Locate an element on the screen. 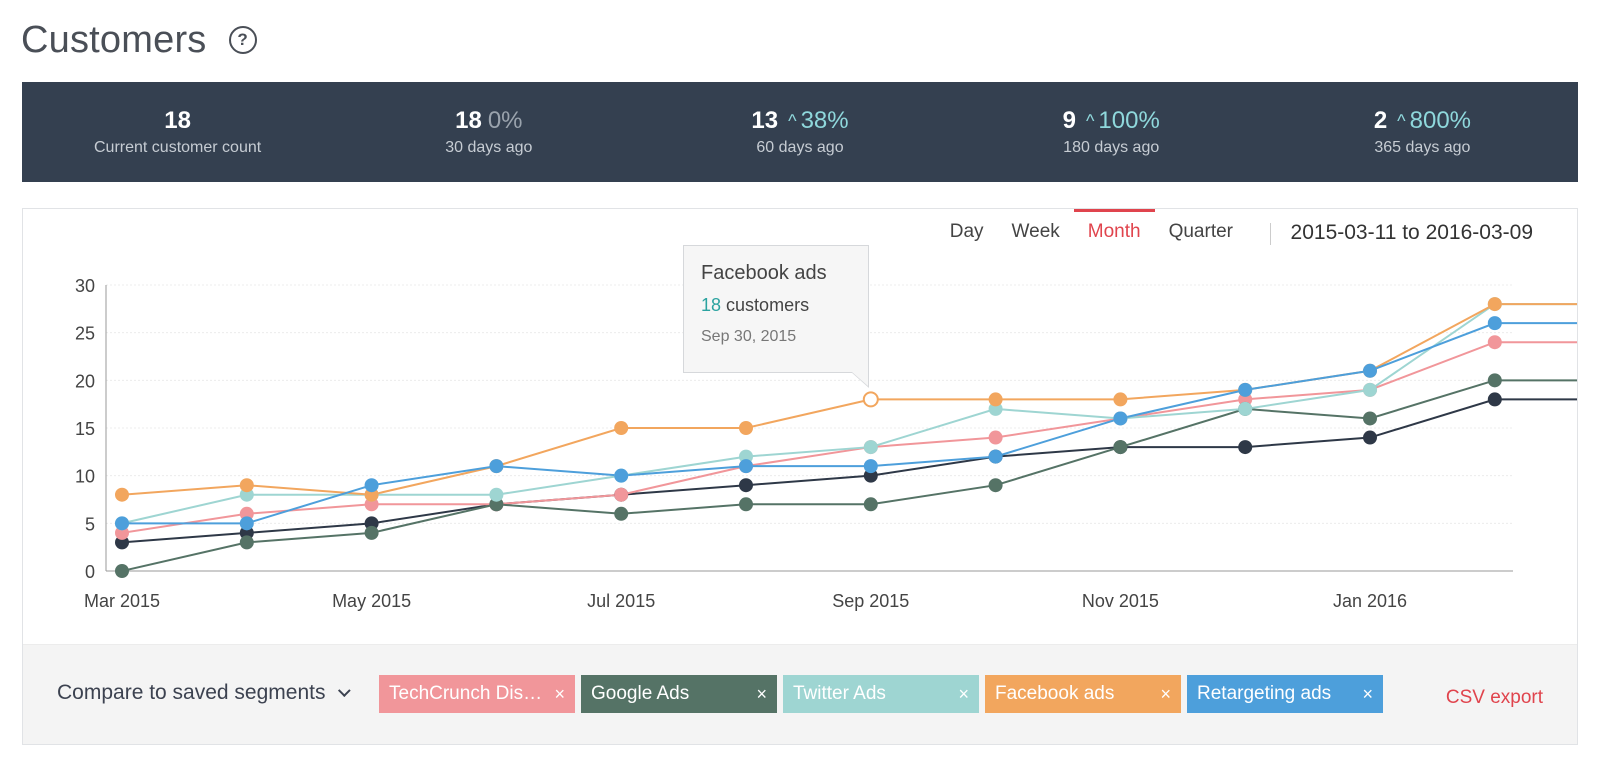 Image resolution: width=1600 pixels, height=767 pixels. stat-value: 13 is located at coordinates (765, 120).